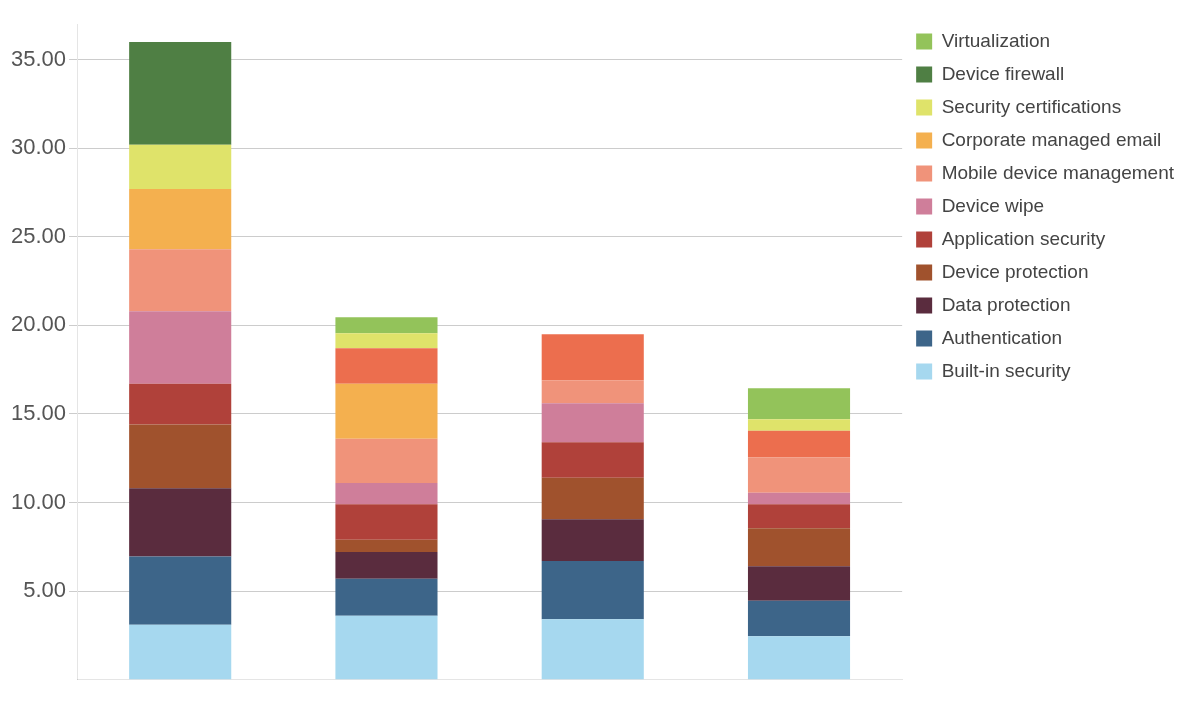  What do you see at coordinates (1023, 238) in the screenshot?
I see `legend-label: Application security` at bounding box center [1023, 238].